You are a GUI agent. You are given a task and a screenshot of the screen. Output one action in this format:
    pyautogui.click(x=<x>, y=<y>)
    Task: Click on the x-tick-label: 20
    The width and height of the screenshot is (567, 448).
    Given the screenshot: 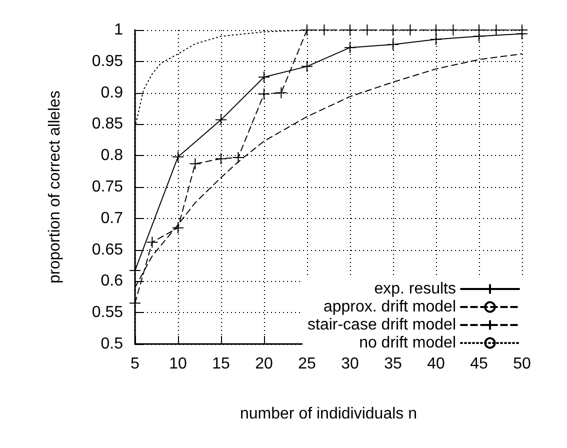 What is the action you would take?
    pyautogui.click(x=264, y=364)
    